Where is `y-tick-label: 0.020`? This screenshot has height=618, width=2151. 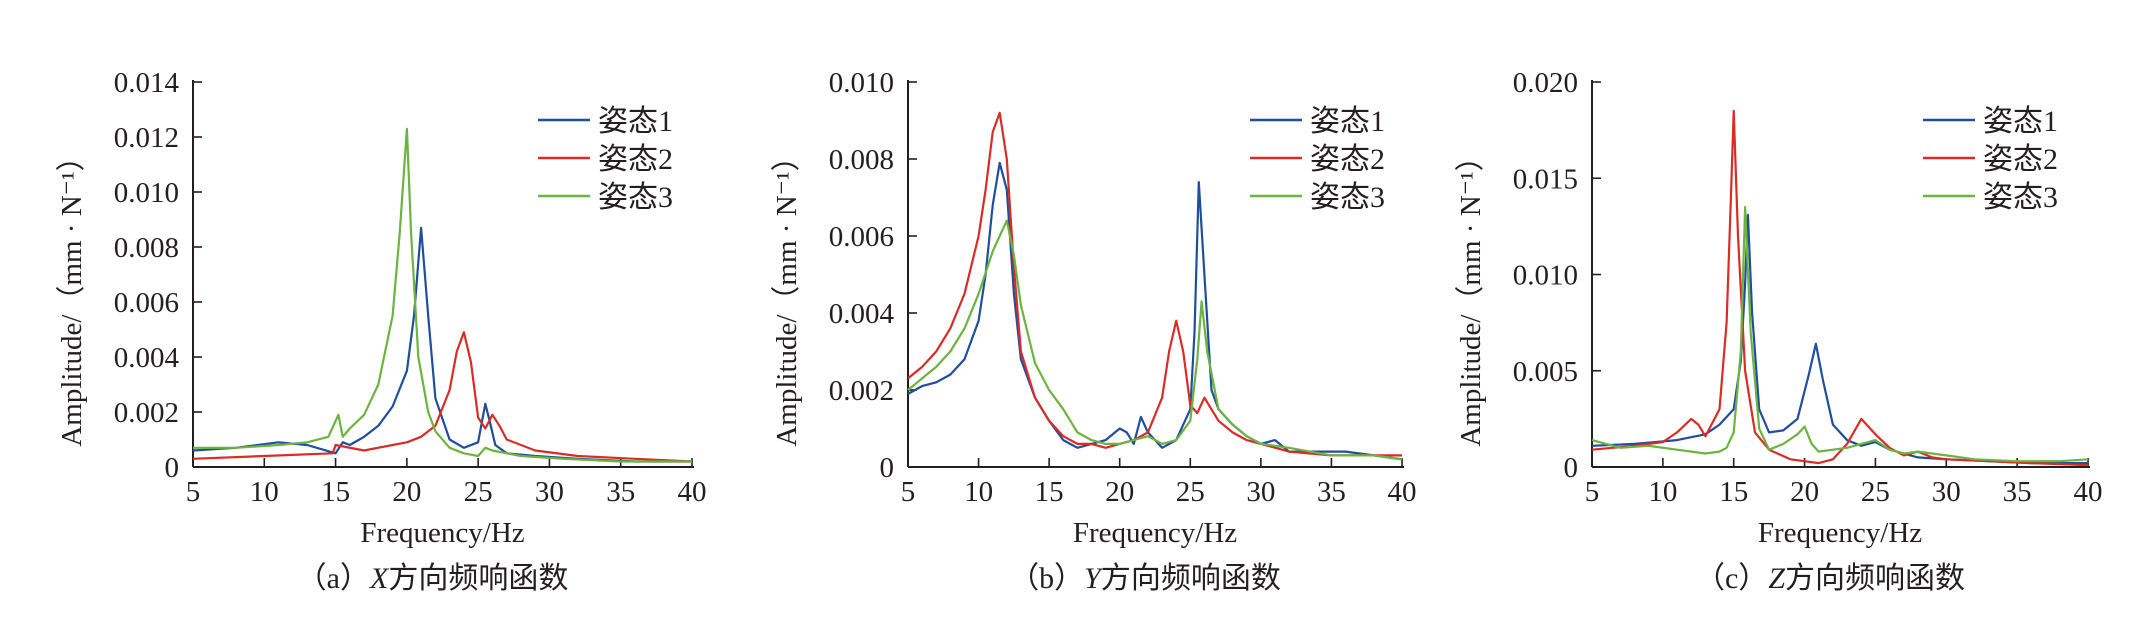 y-tick-label: 0.020 is located at coordinates (1545, 83).